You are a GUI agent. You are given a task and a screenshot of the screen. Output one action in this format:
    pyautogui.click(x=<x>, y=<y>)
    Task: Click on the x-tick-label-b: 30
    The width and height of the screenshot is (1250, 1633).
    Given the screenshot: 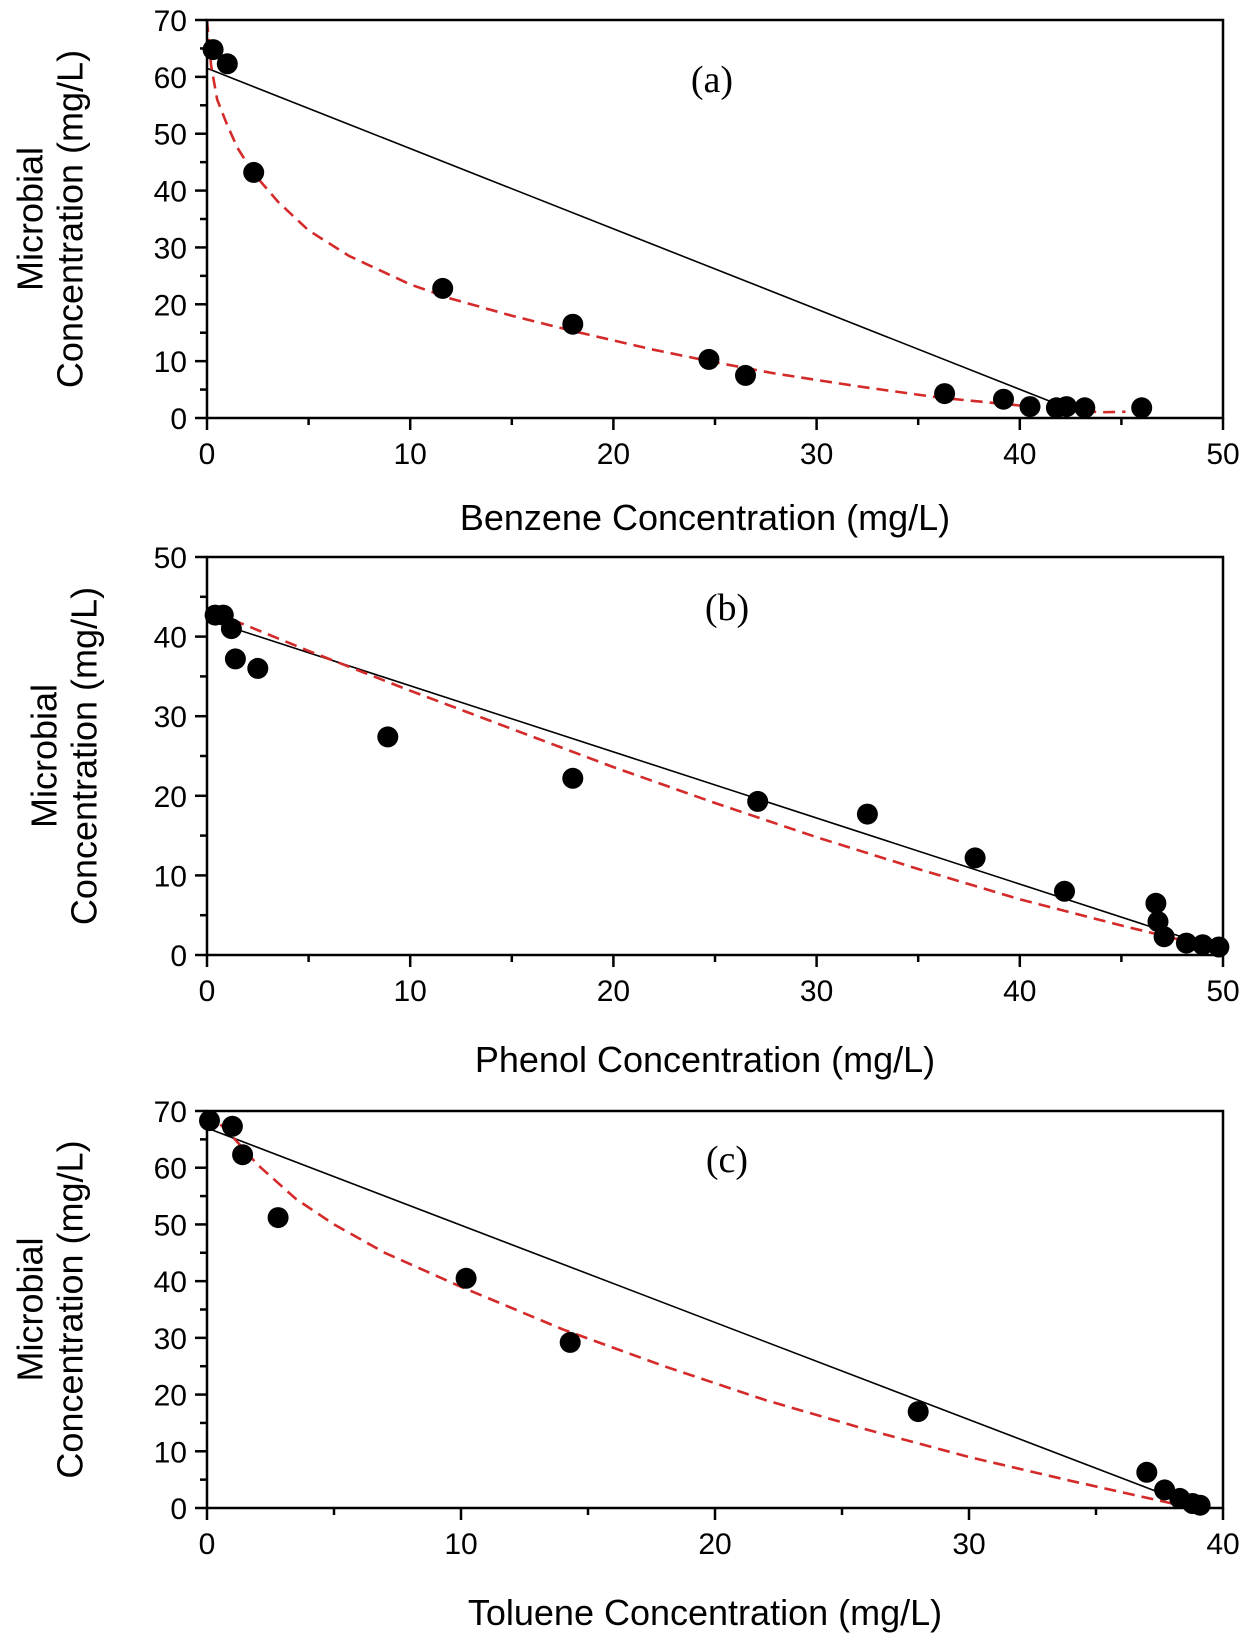 What is the action you would take?
    pyautogui.click(x=816, y=991)
    